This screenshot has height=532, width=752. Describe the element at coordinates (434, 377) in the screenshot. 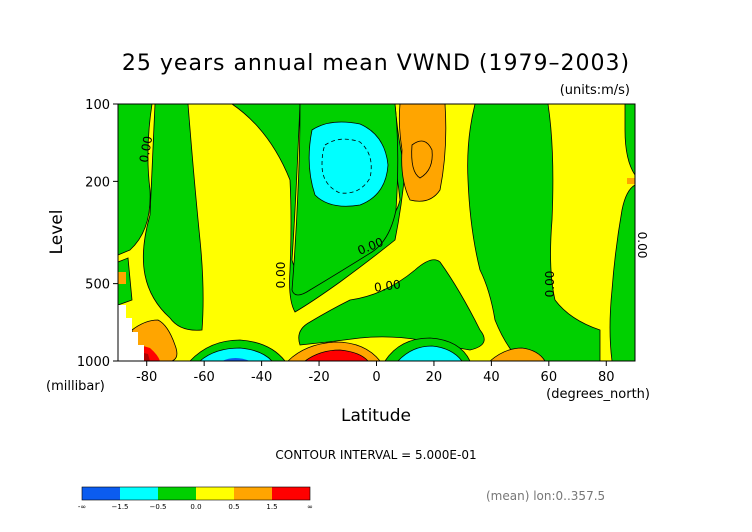

I see `x-tick-label: 20` at that location.